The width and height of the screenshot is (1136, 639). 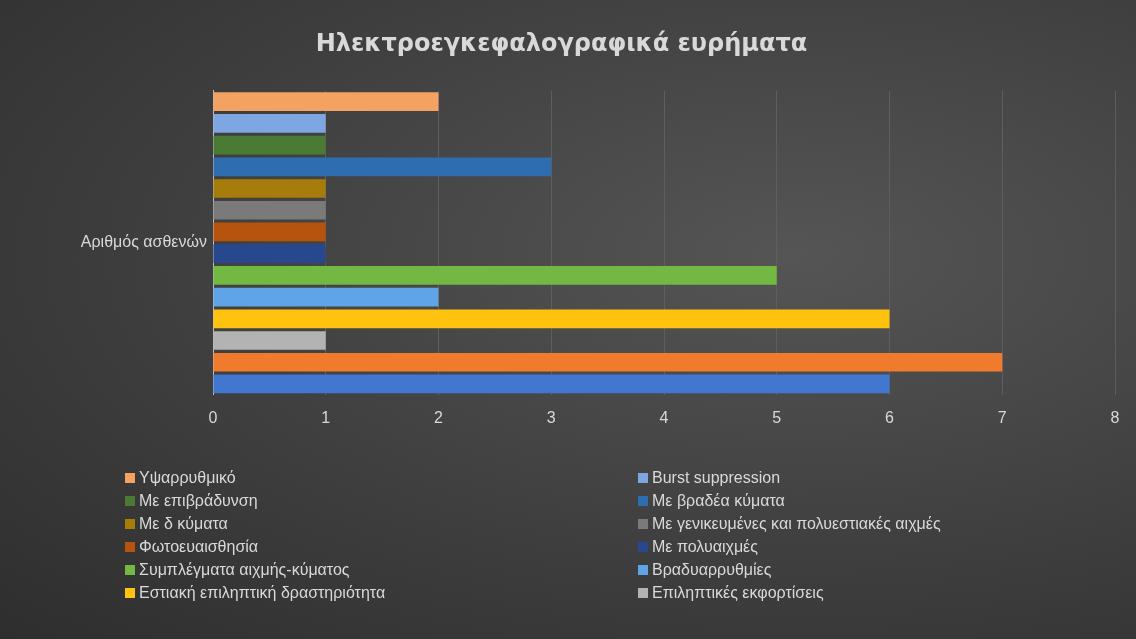 What do you see at coordinates (1115, 417) in the screenshot?
I see `x-tick-label: 8` at bounding box center [1115, 417].